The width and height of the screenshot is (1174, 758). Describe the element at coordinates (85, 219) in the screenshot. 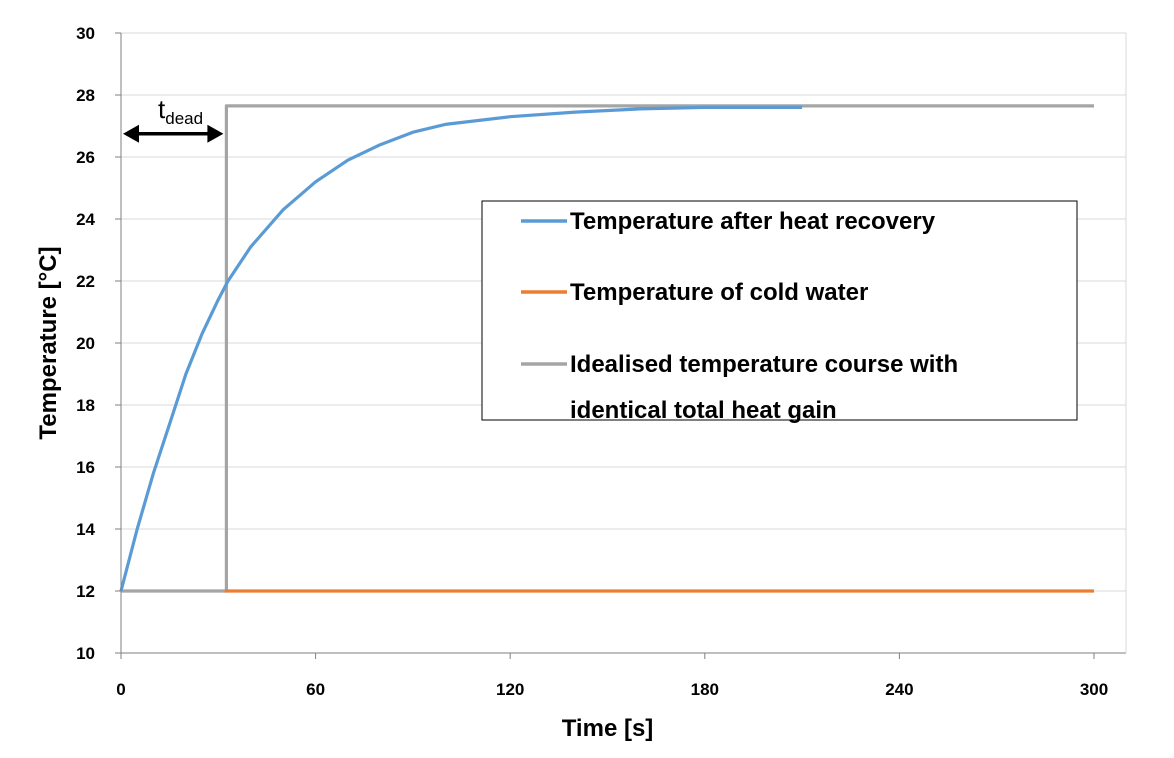

I see `y-tick-label: 24` at that location.